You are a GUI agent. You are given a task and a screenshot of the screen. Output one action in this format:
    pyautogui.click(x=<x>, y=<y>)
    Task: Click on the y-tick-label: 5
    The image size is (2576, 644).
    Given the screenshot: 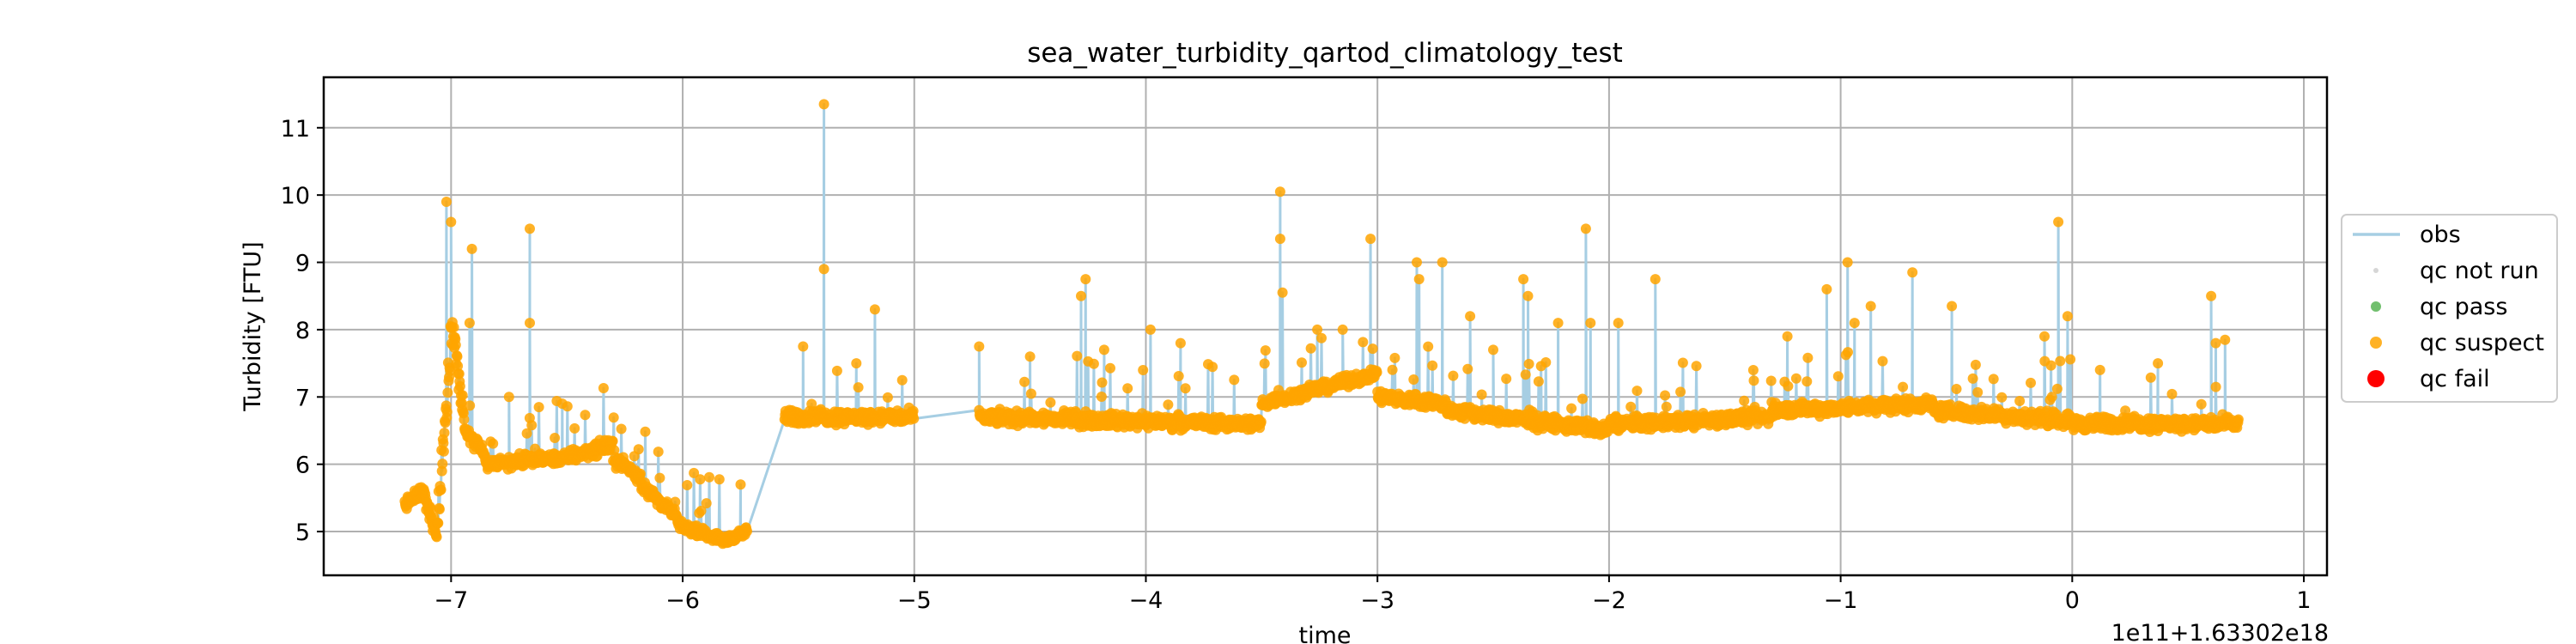 What is the action you would take?
    pyautogui.click(x=302, y=532)
    